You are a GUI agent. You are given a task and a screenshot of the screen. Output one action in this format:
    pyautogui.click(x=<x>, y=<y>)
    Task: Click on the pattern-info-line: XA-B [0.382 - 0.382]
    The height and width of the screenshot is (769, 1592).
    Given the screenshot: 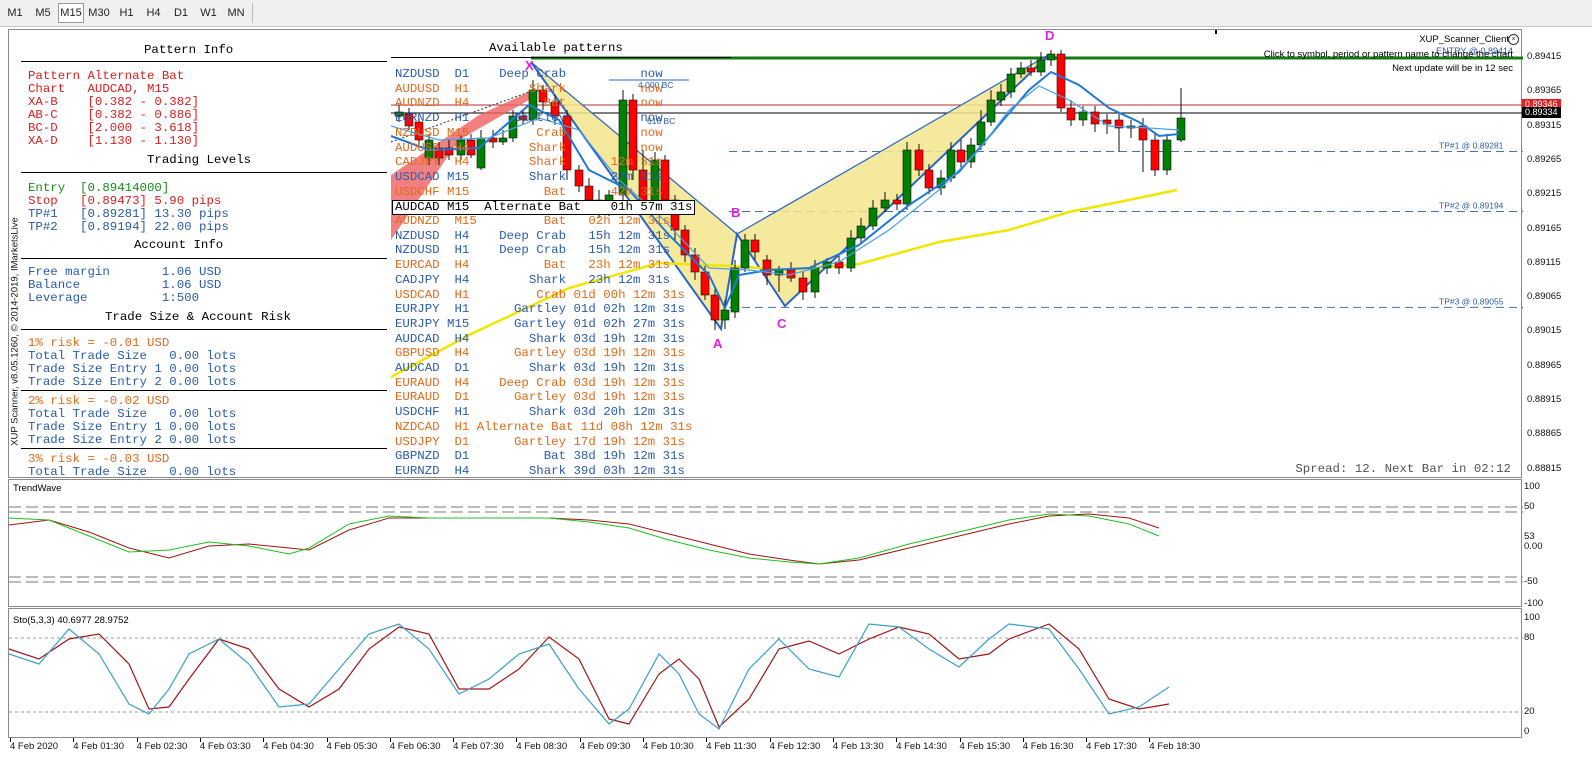 What is the action you would take?
    pyautogui.click(x=114, y=102)
    